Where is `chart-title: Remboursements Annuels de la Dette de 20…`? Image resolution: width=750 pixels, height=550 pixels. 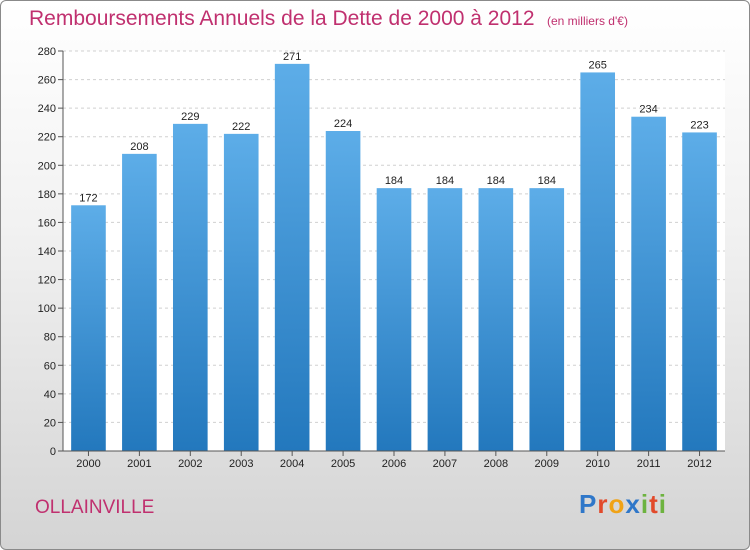 chart-title: Remboursements Annuels de la Dette de 20… is located at coordinates (328, 19).